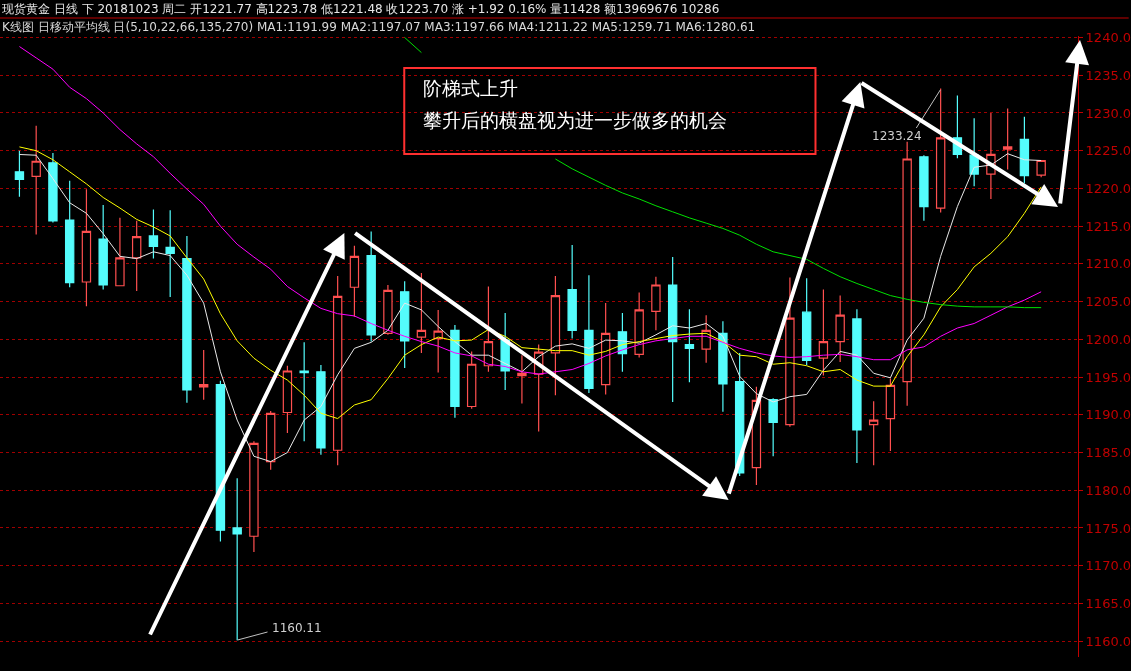 The width and height of the screenshot is (1131, 671). What do you see at coordinates (379, 27) in the screenshot?
I see `chart-subtitle: K线图 日移动平均线 日(5,10,22,66,135,270) MA1:1191.99 MA2:1197.07 MA3:1197.66 MA4:1211.22 MA5:1259.71 MA6:1280.61` at bounding box center [379, 27].